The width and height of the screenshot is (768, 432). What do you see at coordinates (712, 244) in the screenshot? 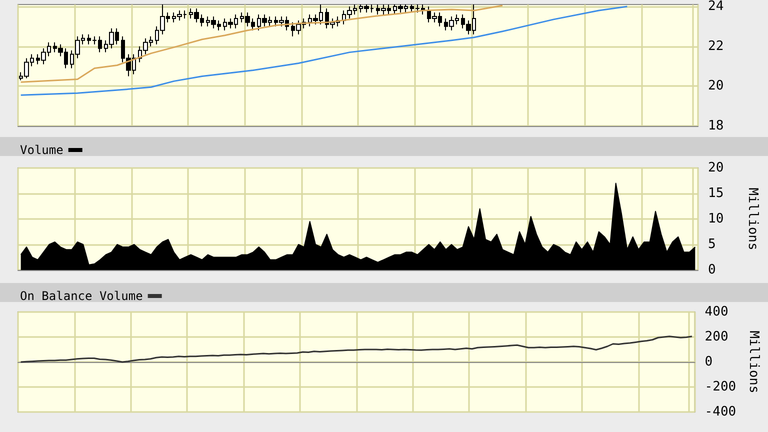
I see `y-tick-label: 5` at bounding box center [712, 244].